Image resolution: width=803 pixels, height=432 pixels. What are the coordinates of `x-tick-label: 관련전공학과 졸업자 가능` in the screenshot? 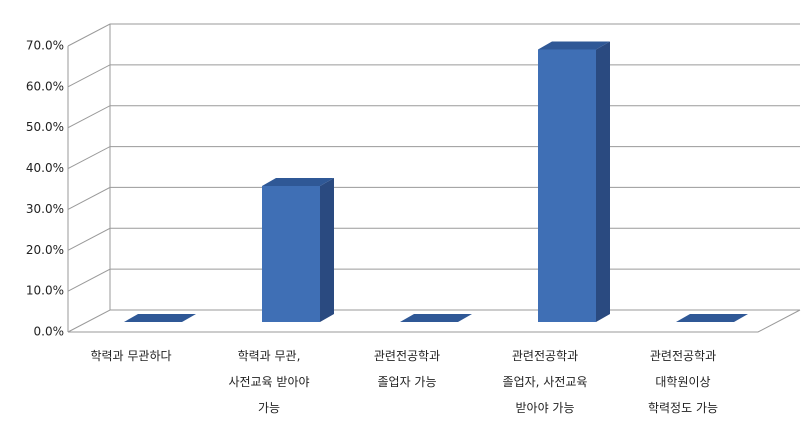 It's located at (407, 369).